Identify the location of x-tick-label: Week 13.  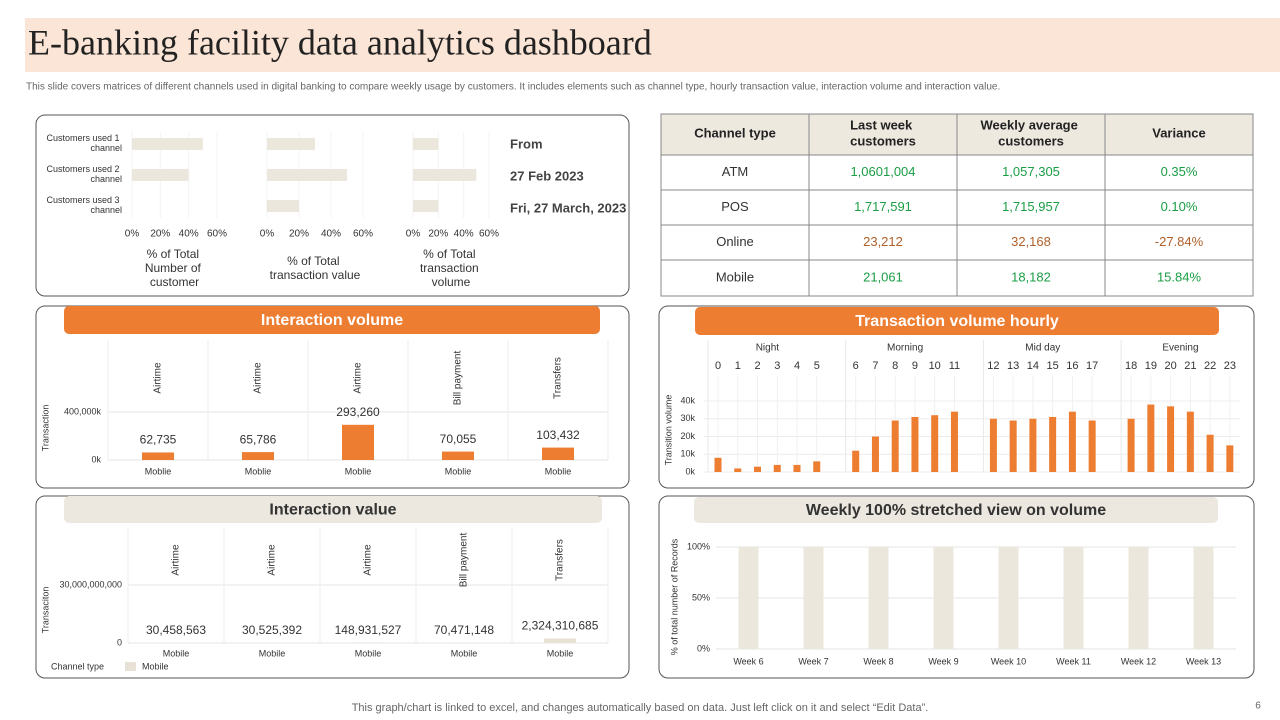
(1203, 661).